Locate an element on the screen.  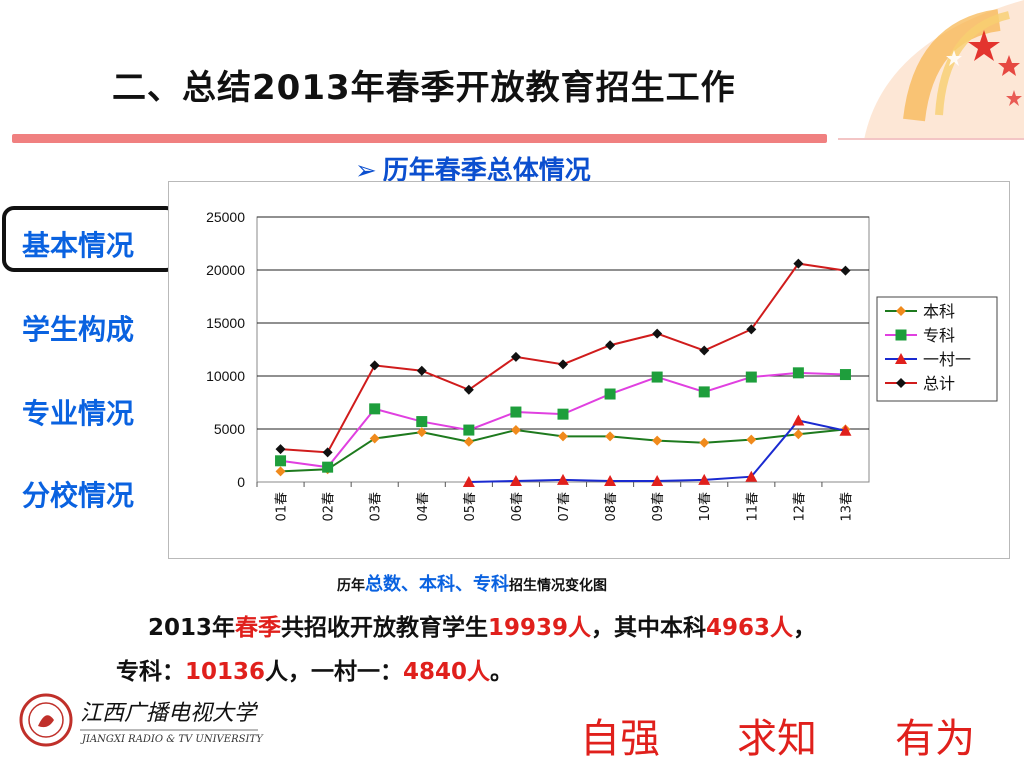
chart-caption: 历年总数、本科、专科招生情况变化图 is located at coordinates (472, 583).